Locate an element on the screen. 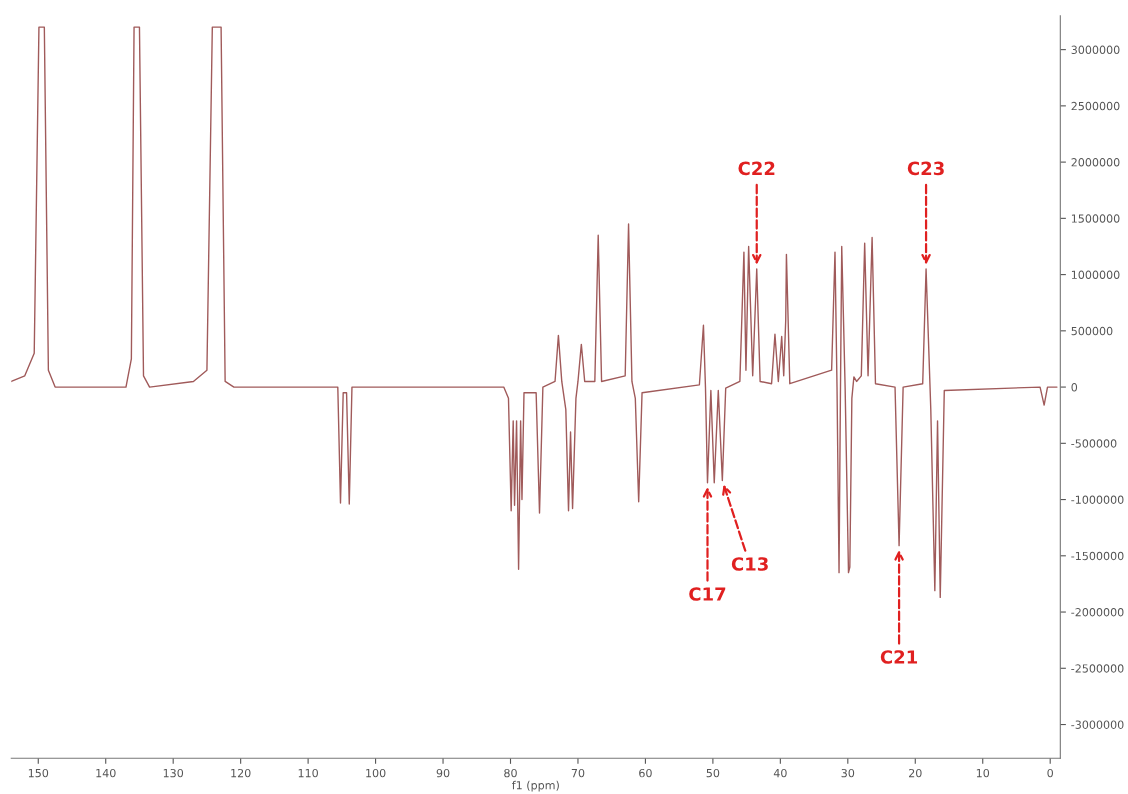 Image resolution: width=1128 pixels, height=794 pixels. annotation: C17 is located at coordinates (707, 594).